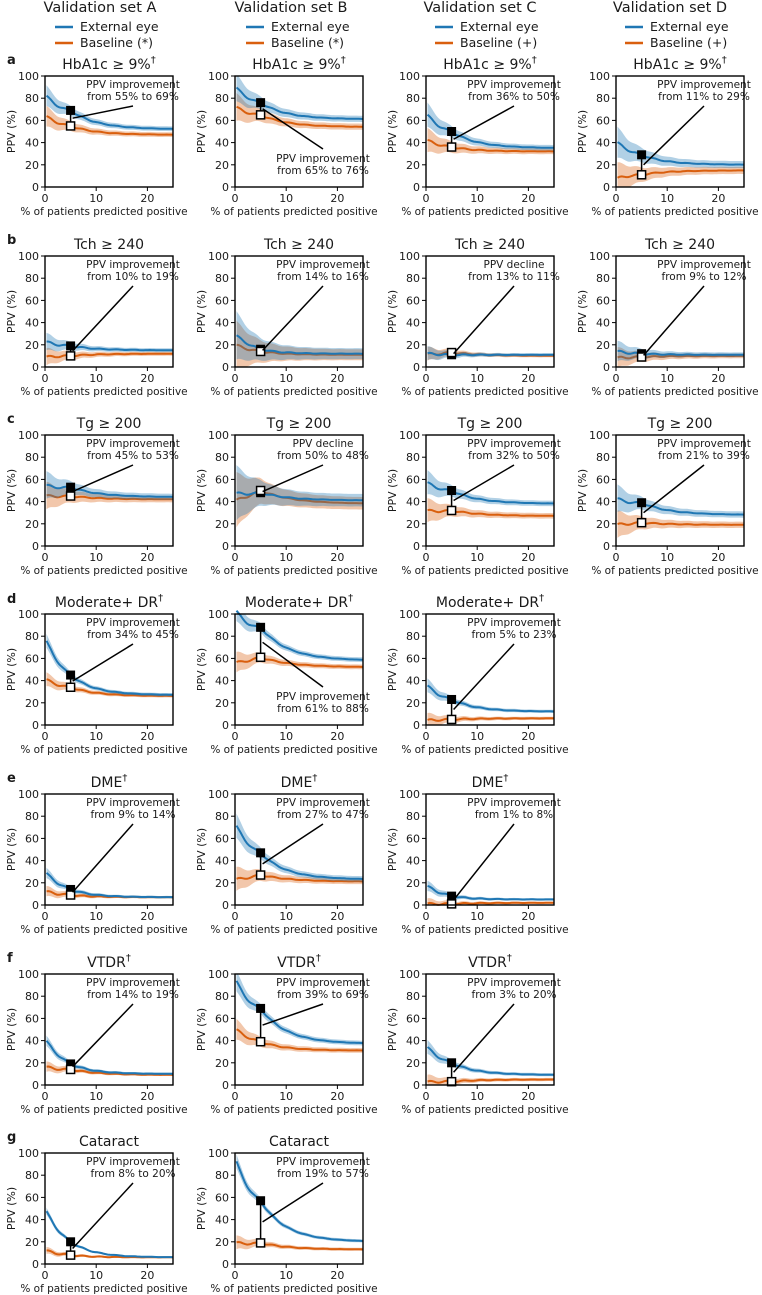  What do you see at coordinates (509, 958) in the screenshot?
I see `dagger-superscript: †` at bounding box center [509, 958].